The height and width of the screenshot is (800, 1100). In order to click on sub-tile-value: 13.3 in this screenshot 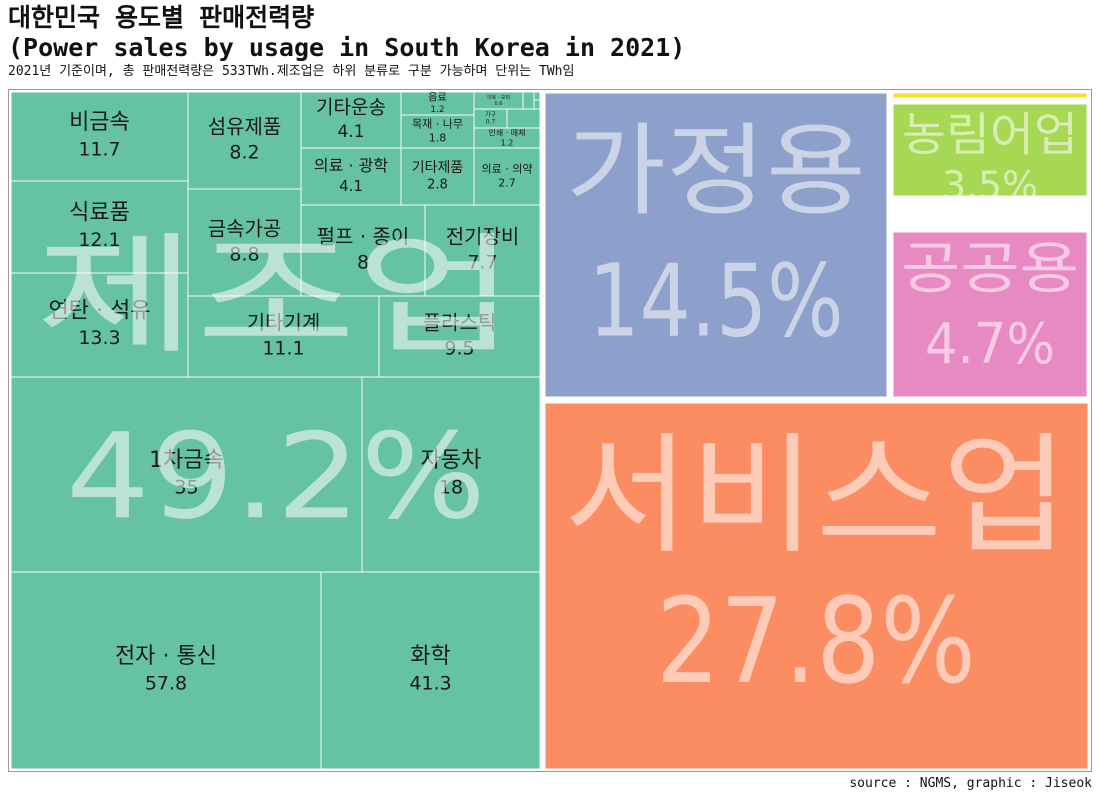, I will do `click(99, 338)`.